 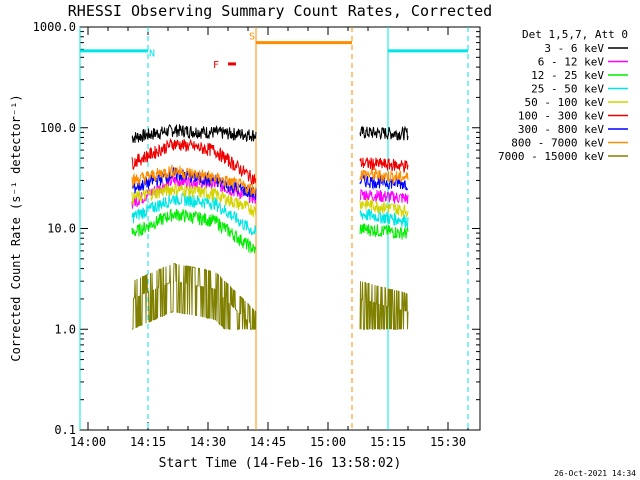 I want to click on x-axis-label: Start Time (14-Feb-16 13:58:02), so click(x=280, y=463).